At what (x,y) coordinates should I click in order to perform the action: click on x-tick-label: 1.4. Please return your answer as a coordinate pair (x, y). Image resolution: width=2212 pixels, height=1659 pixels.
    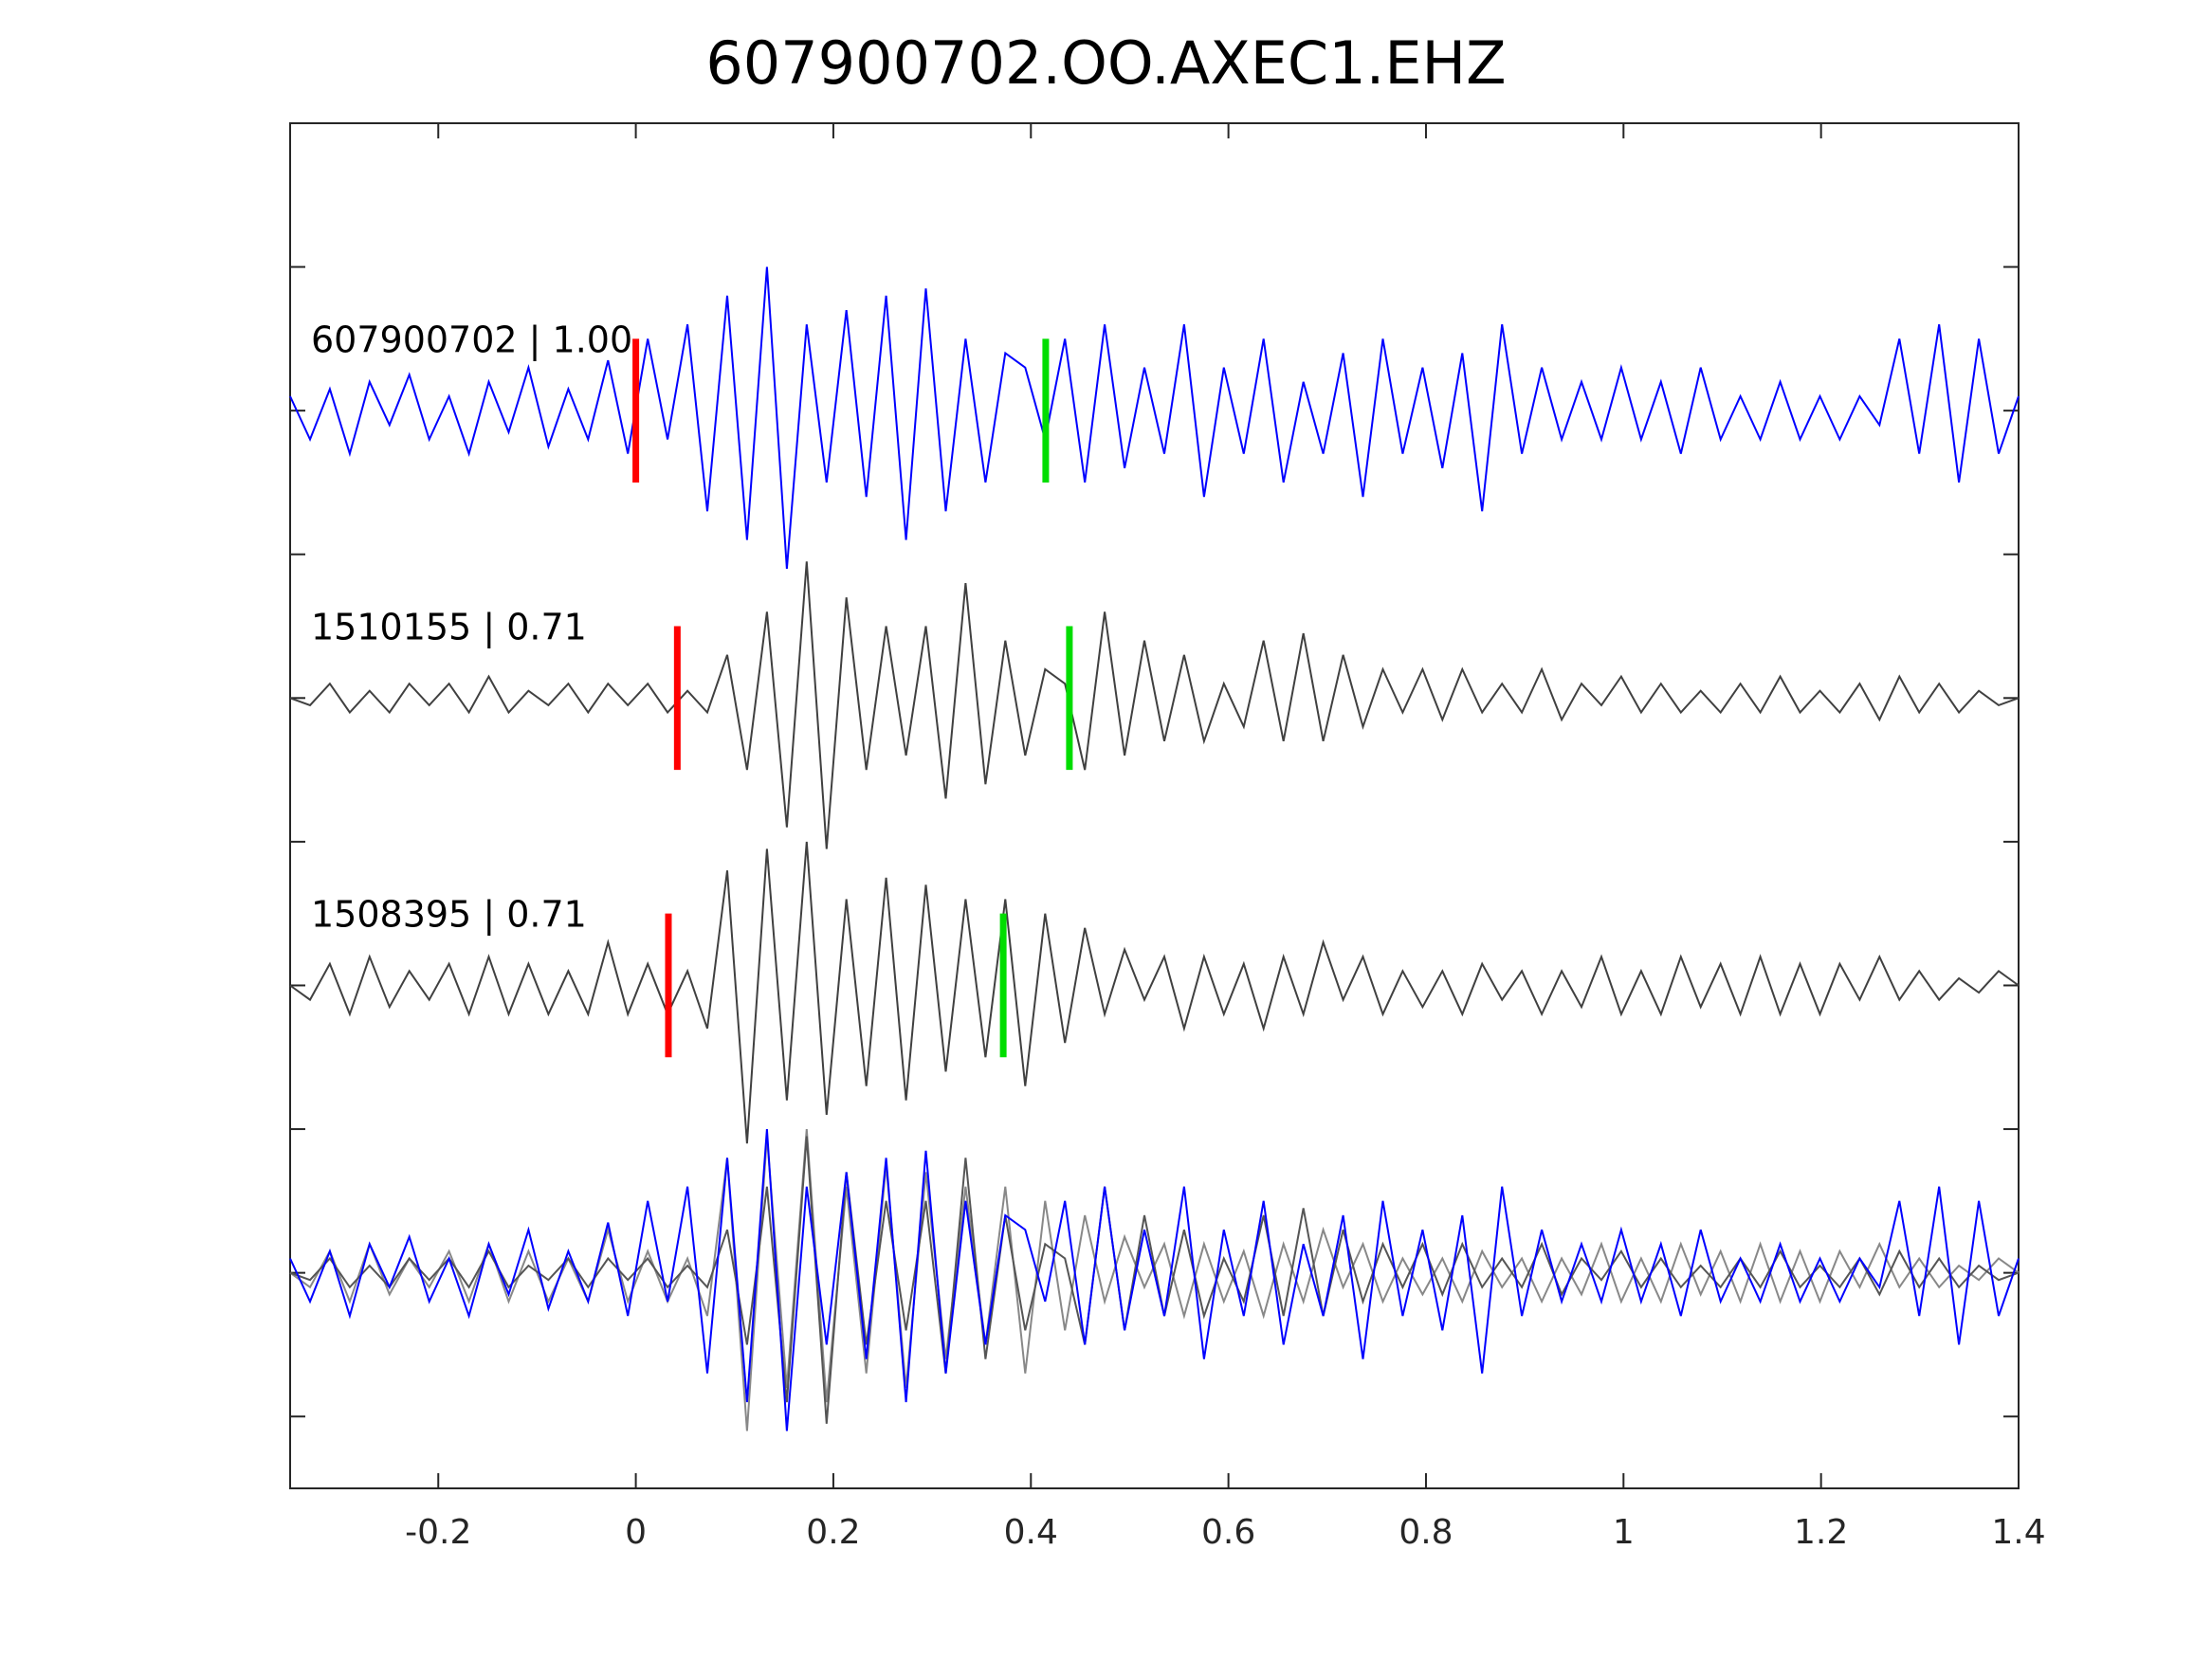
    Looking at the image, I should click on (2018, 1532).